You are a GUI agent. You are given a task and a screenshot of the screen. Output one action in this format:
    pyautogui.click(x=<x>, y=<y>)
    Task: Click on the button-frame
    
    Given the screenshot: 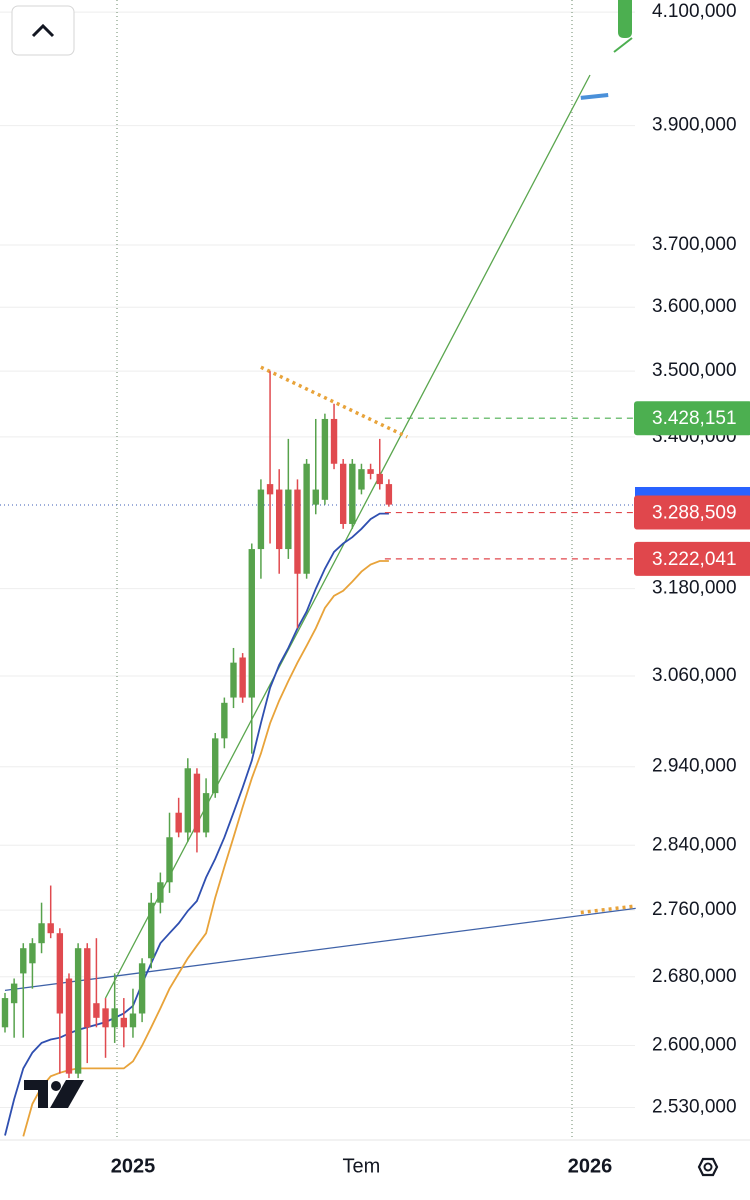 What is the action you would take?
    pyautogui.click(x=43, y=30)
    